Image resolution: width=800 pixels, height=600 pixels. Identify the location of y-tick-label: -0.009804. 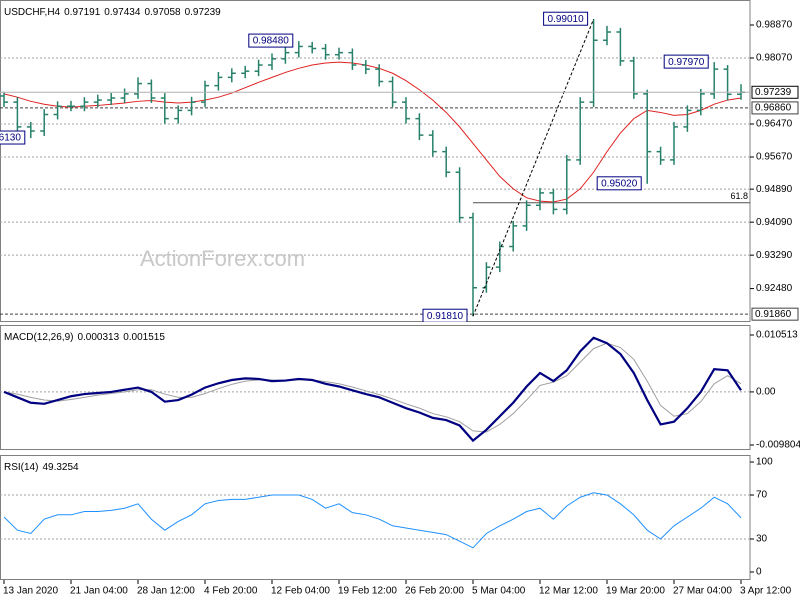
(778, 445).